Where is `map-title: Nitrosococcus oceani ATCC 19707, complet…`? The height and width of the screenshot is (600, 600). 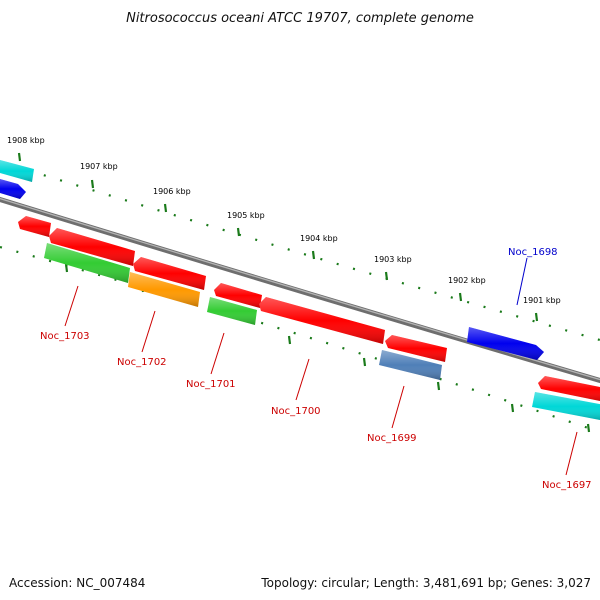
map-title: Nitrosococcus oceani ATCC 19707, complet… is located at coordinates (300, 18).